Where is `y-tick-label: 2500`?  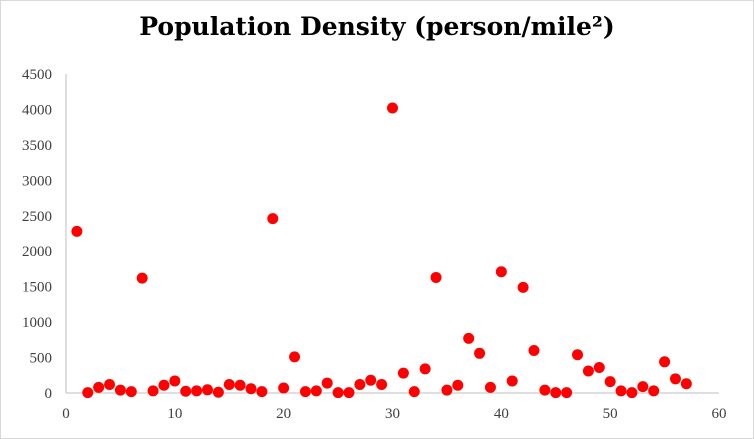
y-tick-label: 2500 is located at coordinates (37, 217).